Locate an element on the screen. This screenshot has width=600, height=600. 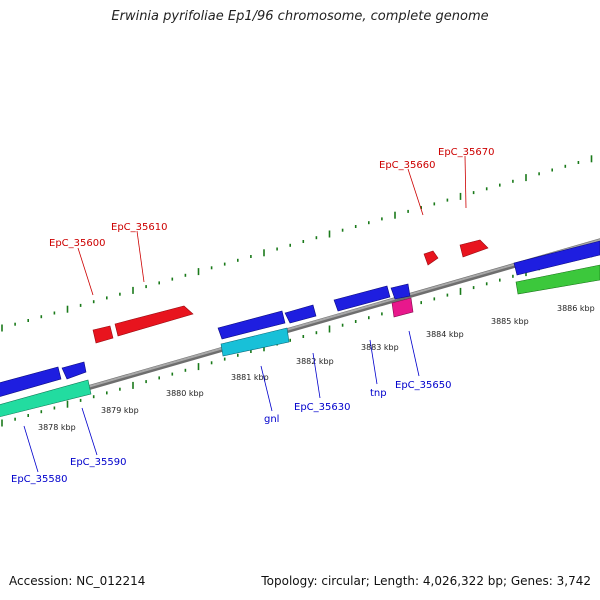
gene-label-epc-35580: EpC_35580 is located at coordinates (39, 479).